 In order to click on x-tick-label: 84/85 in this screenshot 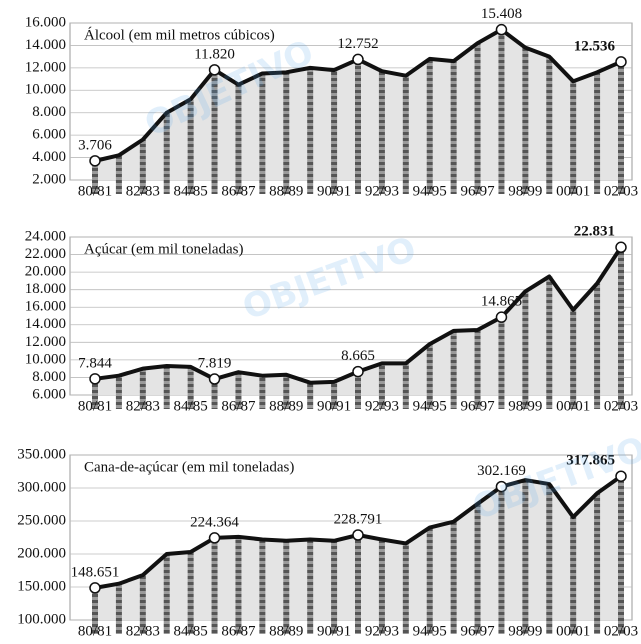, I will do `click(191, 631)`.